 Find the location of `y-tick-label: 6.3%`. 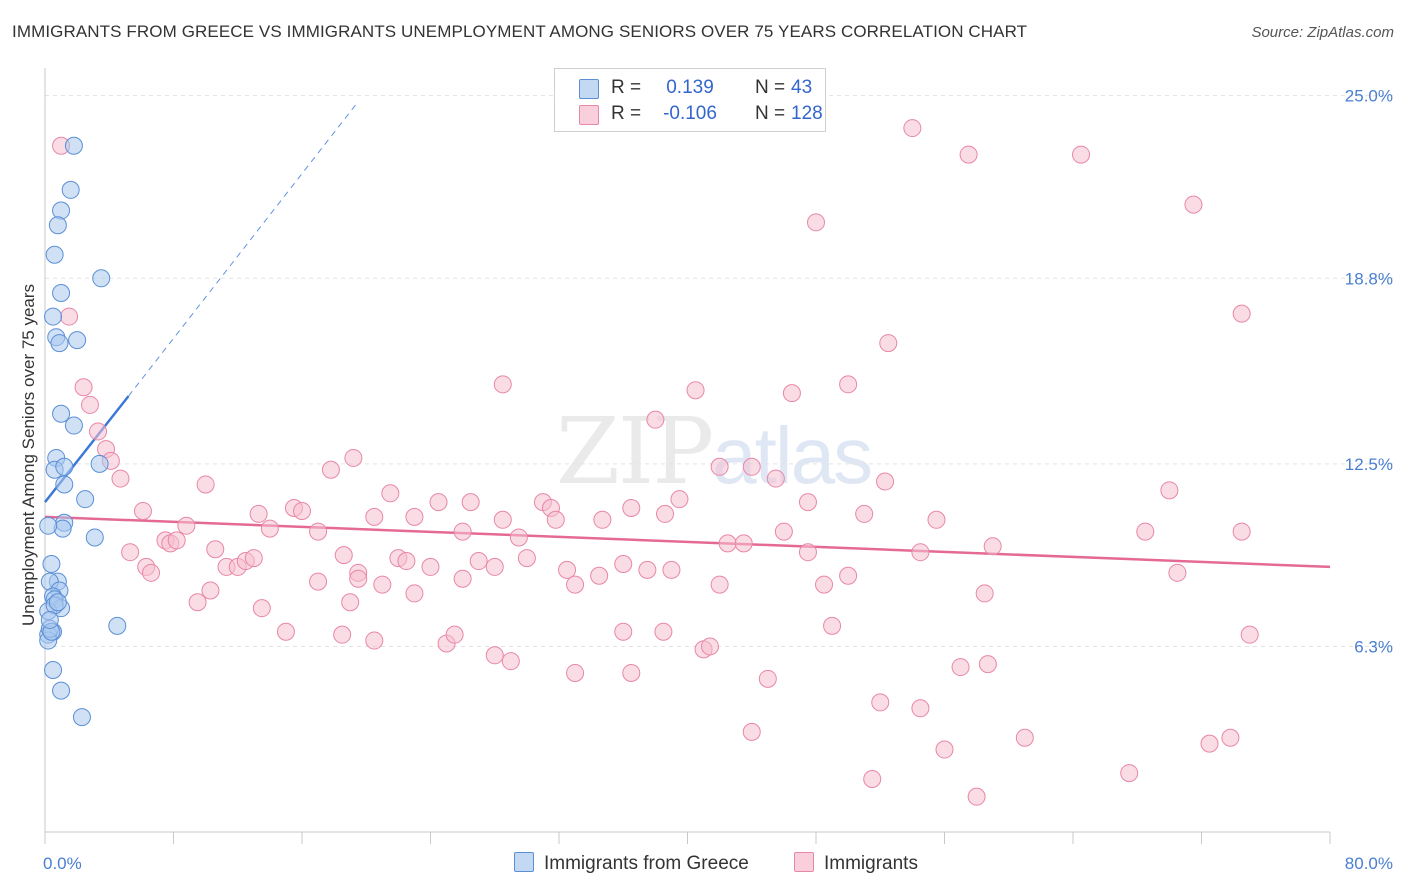

y-tick-label: 6.3% is located at coordinates (1373, 646).